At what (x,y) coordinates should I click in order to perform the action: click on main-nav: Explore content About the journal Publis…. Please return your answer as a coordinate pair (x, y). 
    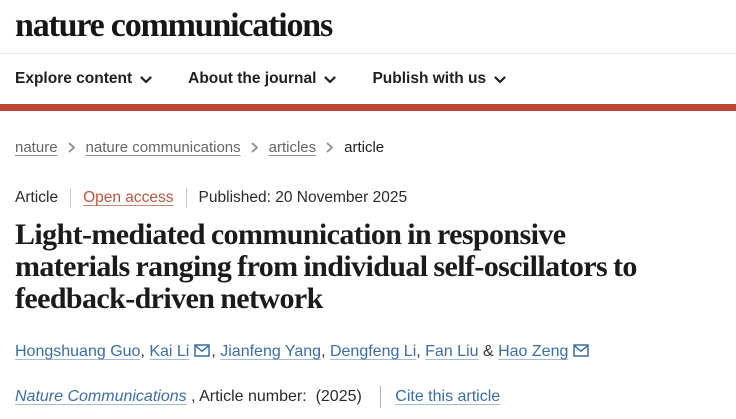
    Looking at the image, I should click on (368, 79).